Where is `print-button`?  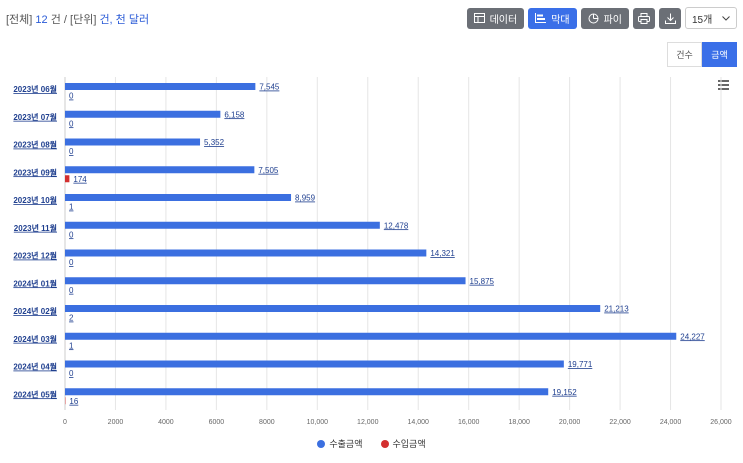 print-button is located at coordinates (644, 18).